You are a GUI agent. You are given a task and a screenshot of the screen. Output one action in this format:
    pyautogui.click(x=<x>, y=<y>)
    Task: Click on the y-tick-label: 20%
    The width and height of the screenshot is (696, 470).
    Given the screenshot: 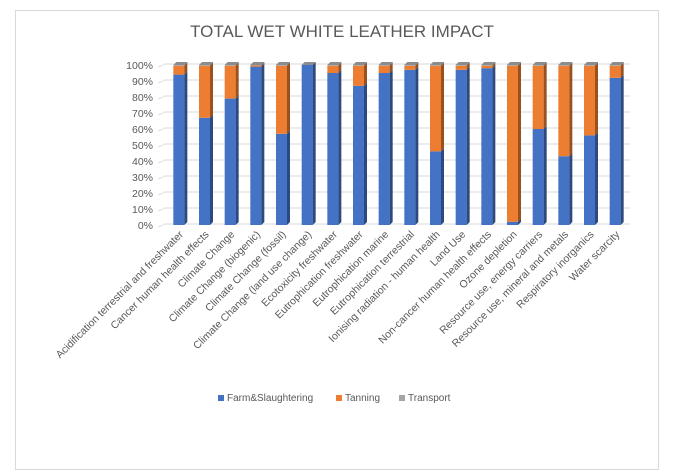 What is the action you would take?
    pyautogui.click(x=142, y=194)
    